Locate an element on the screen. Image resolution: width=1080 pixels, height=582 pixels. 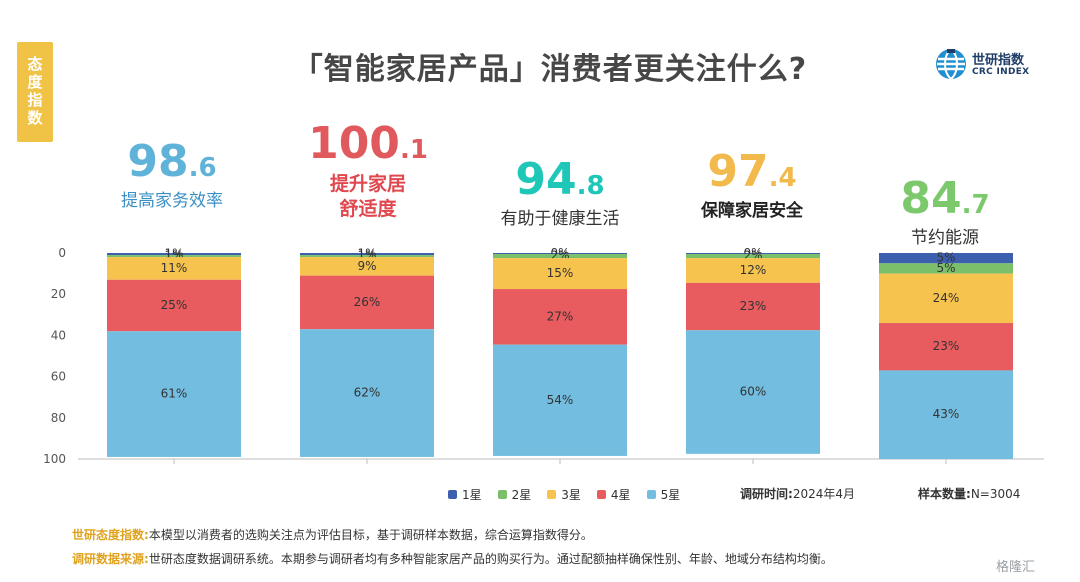
legend-label: 5星 is located at coordinates (670, 494).